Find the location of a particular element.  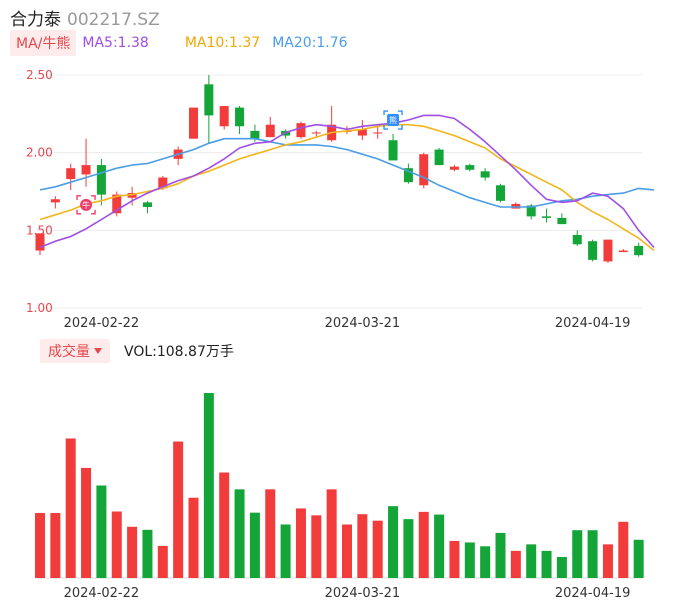

ma20-value: MA20:1.76 is located at coordinates (310, 43).